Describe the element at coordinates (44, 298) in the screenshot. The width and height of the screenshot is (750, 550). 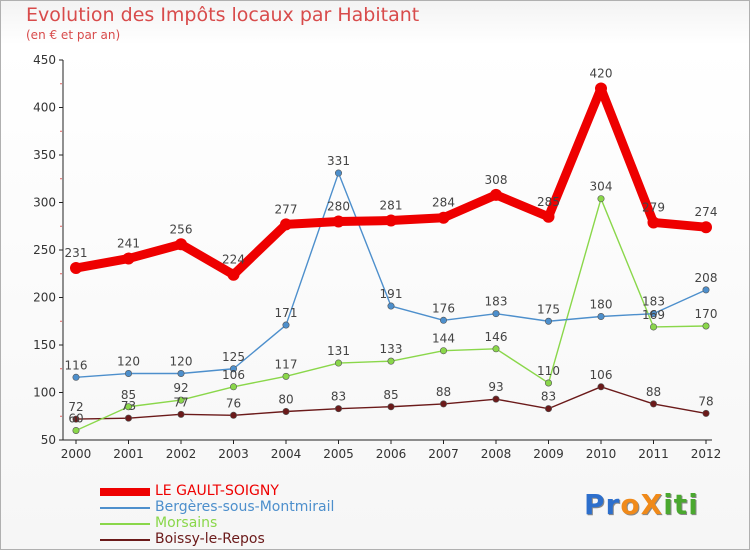
I see `y-tick-label: 200` at that location.